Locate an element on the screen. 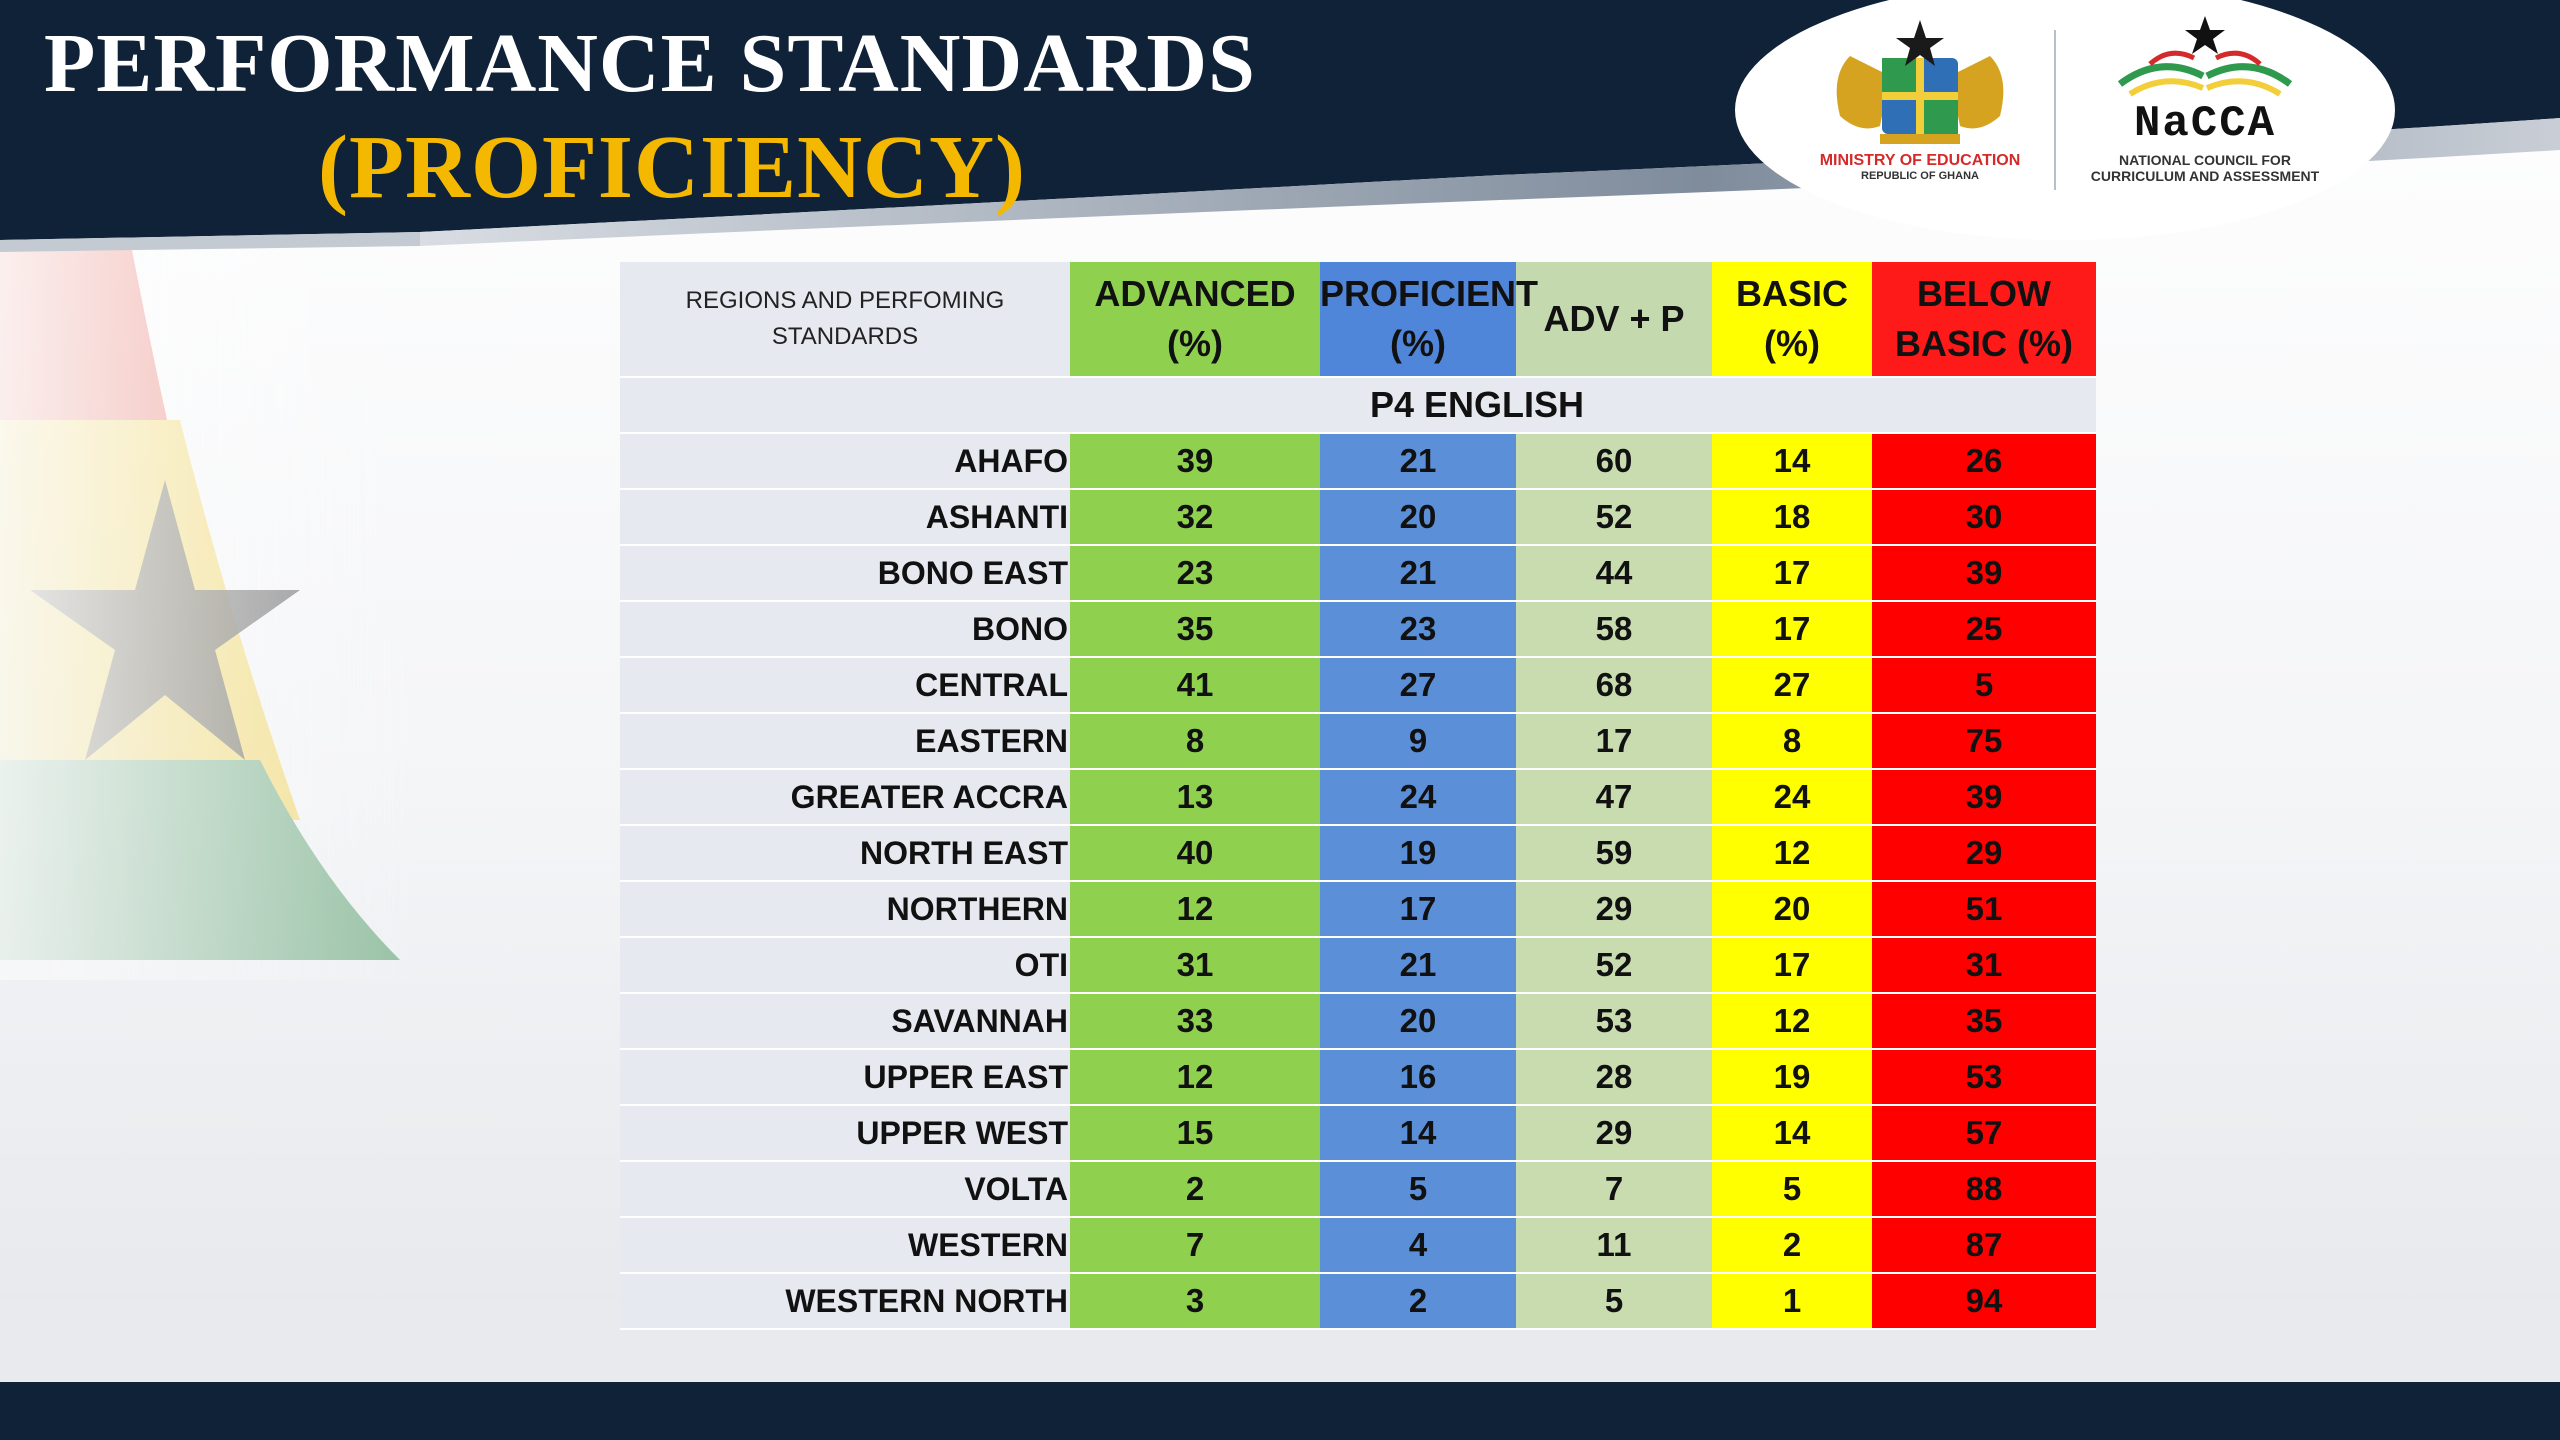 Image resolution: width=2560 pixels, height=1440 pixels. cell-region: SAVANNAH is located at coordinates (845, 1021).